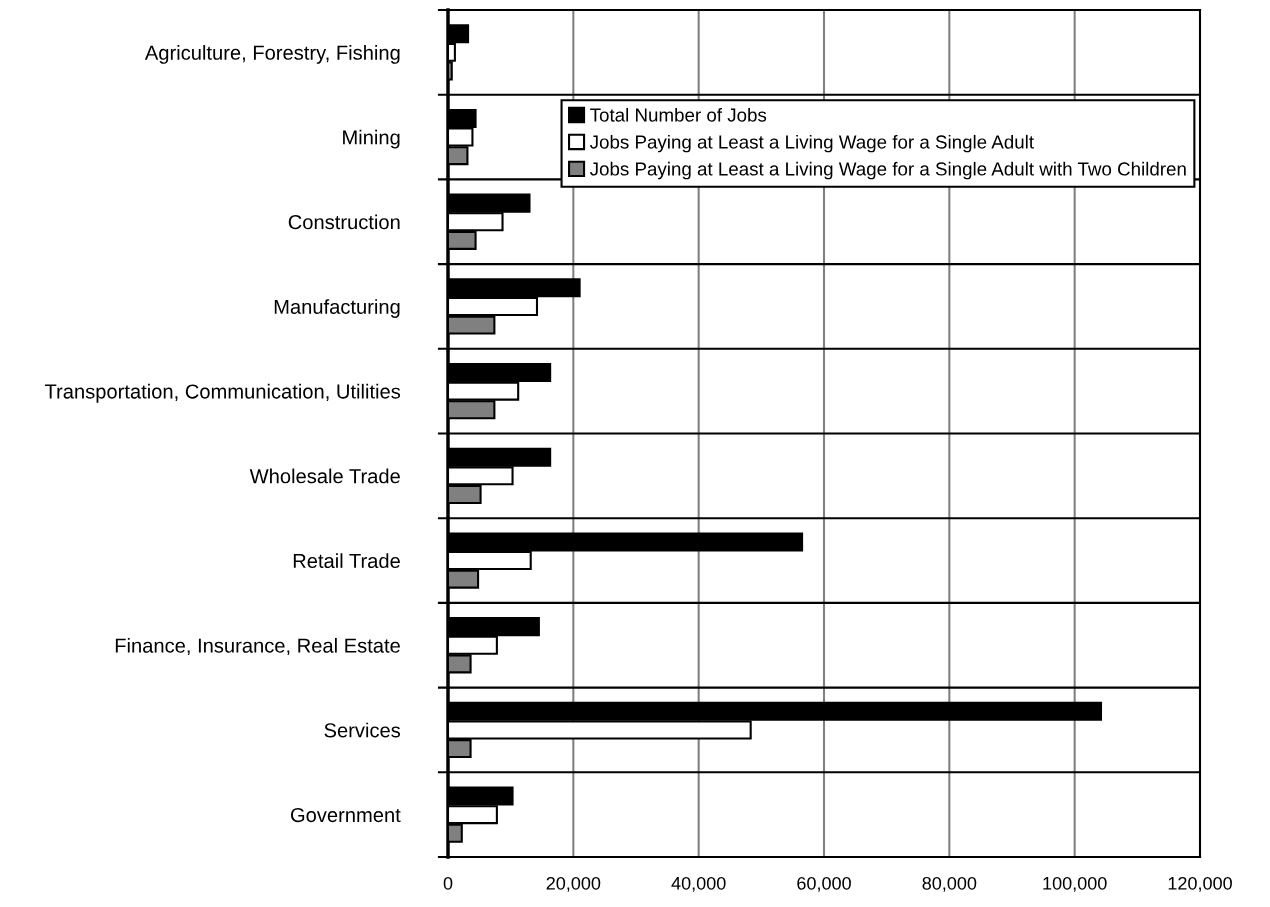 This screenshot has height=907, width=1270. What do you see at coordinates (345, 815) in the screenshot?
I see `y-tick-label: Government` at bounding box center [345, 815].